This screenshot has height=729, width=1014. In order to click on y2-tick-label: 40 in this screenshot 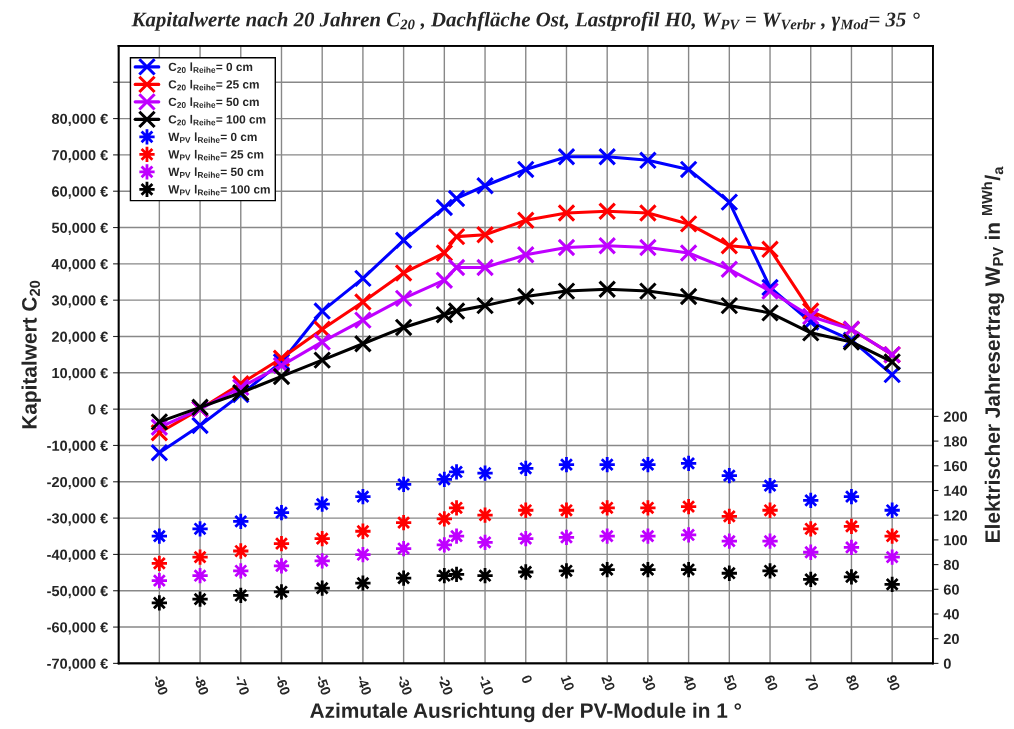, I will do `click(951, 614)`.